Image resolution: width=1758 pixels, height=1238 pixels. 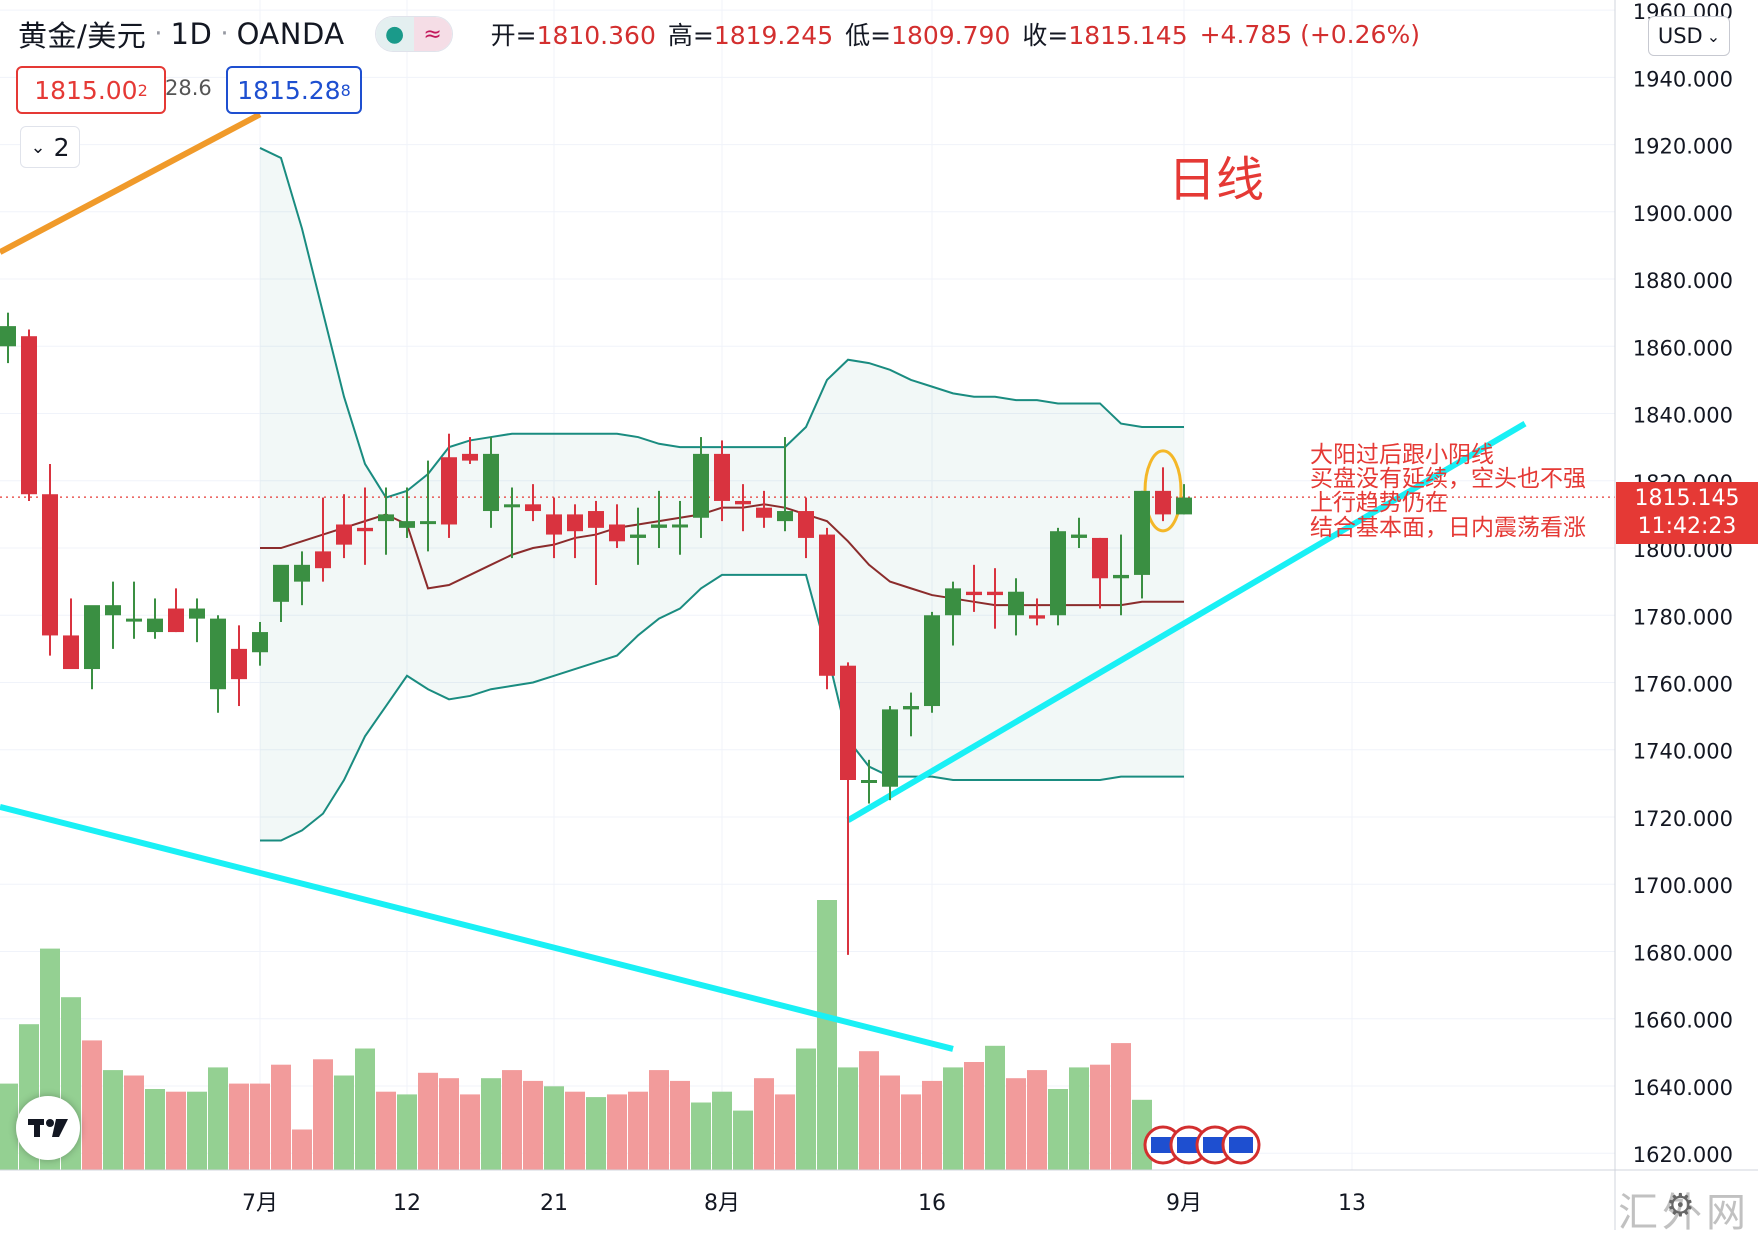 I want to click on sell-price-button: 1815.00 2, so click(x=91, y=90).